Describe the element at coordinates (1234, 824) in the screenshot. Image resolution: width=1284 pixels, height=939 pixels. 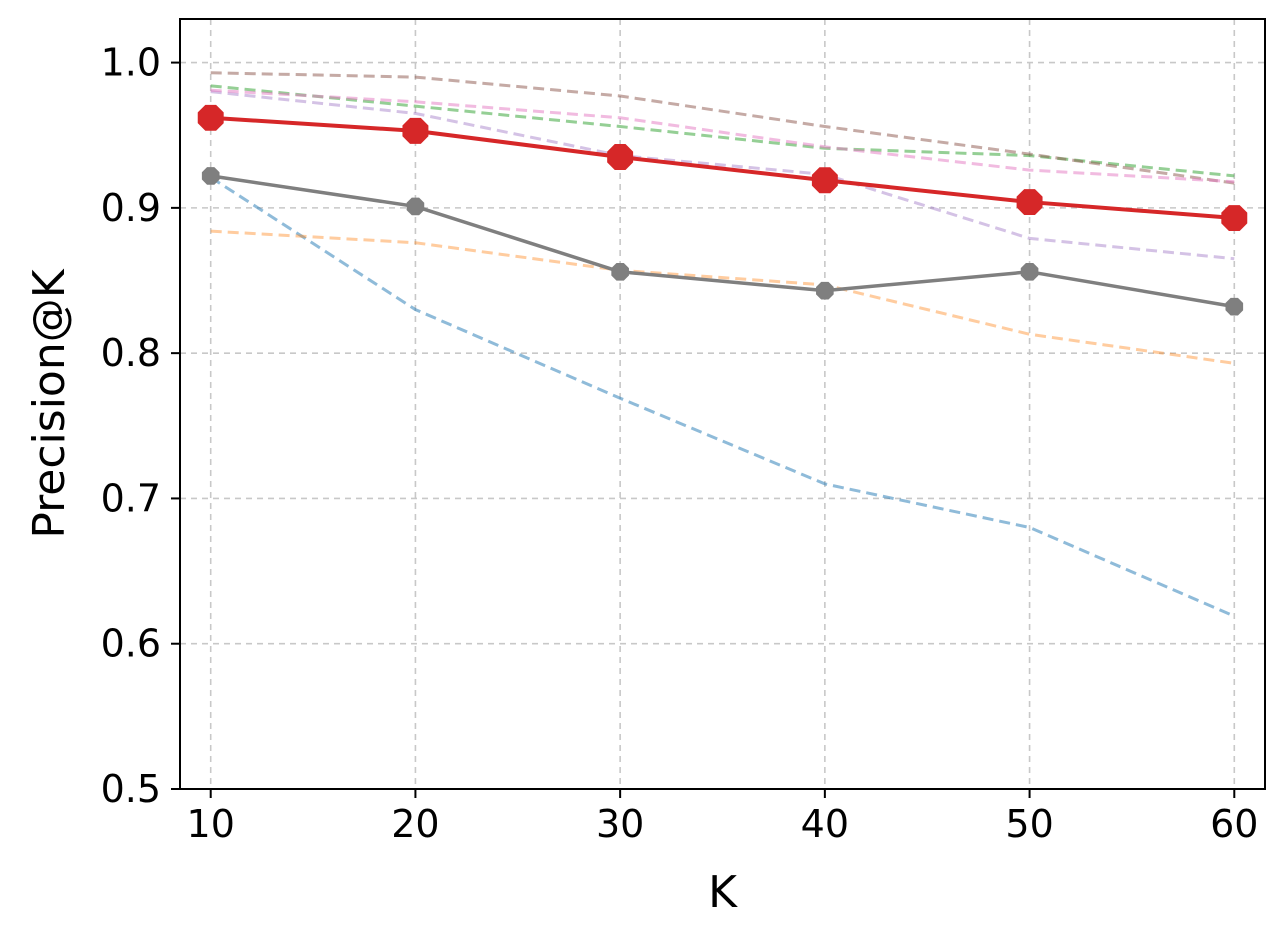
I see `x-tick-label: 60` at that location.